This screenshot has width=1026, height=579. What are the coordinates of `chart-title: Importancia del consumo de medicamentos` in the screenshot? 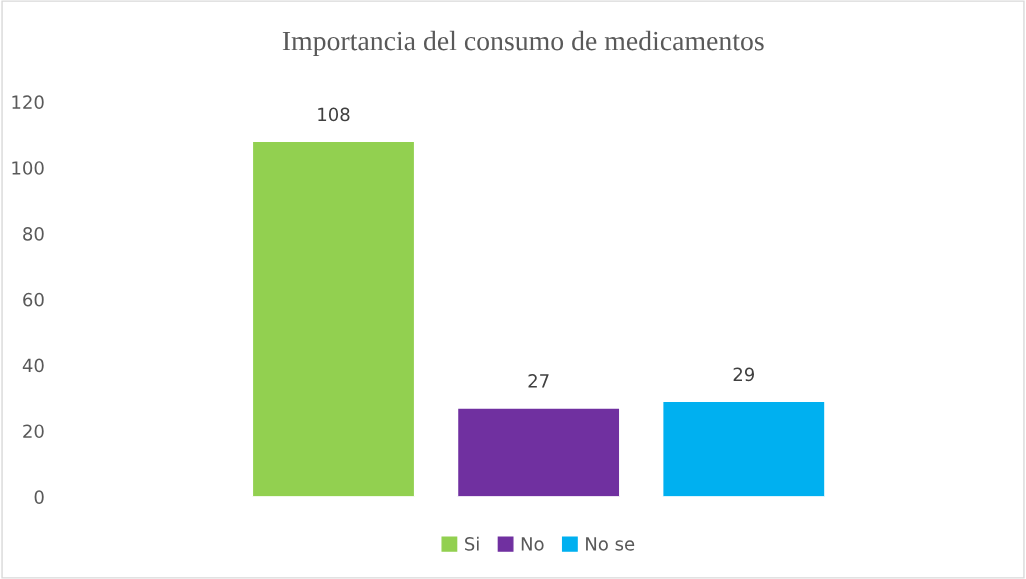 It's located at (523, 43).